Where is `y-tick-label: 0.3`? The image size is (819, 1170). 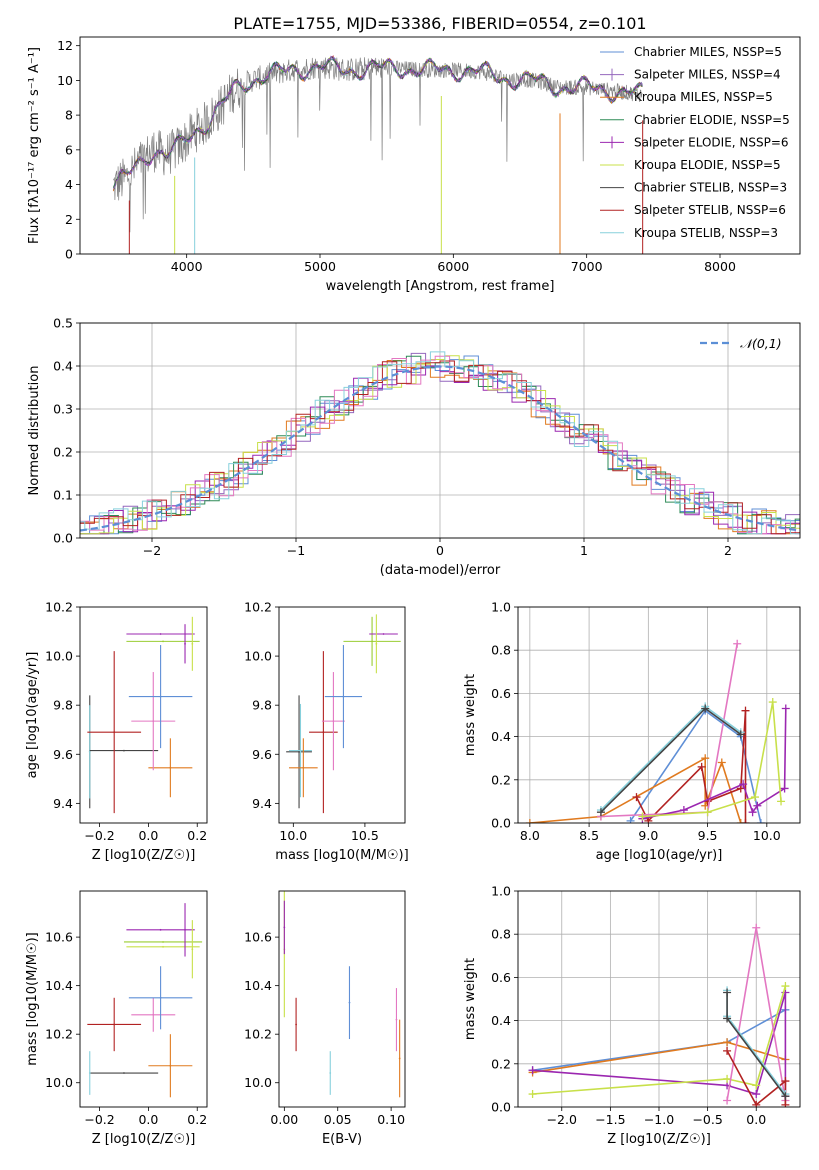
y-tick-label: 0.3 is located at coordinates (63, 409).